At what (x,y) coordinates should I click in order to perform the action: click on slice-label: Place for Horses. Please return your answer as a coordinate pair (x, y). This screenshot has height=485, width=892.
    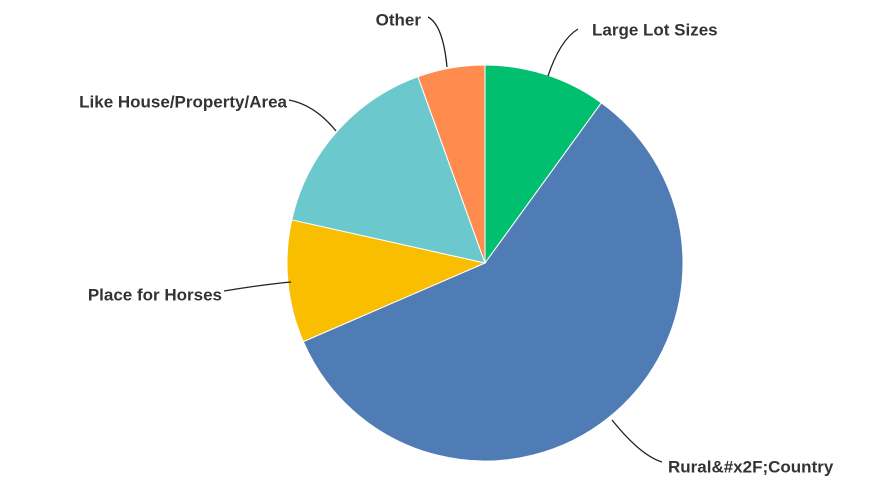
    Looking at the image, I should click on (155, 294).